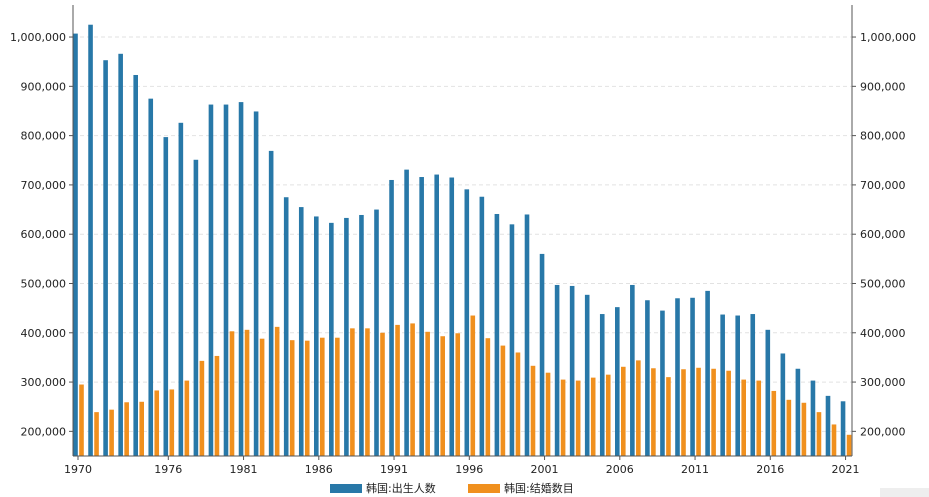 Image resolution: width=929 pixels, height=497 pixels. I want to click on left-tick-label: 900,000, so click(44, 86).